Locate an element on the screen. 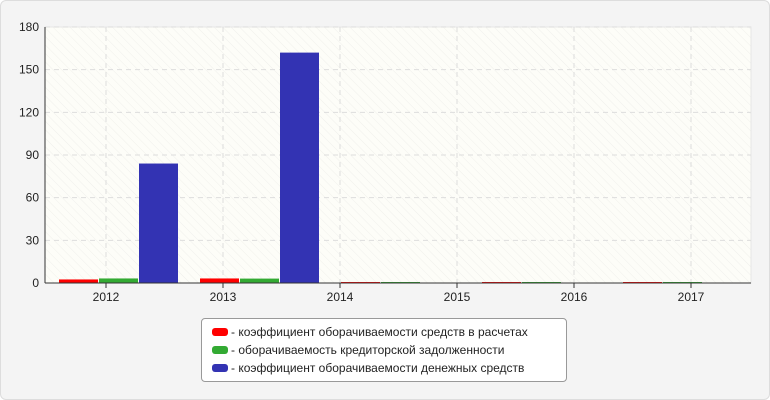  x-tick-label: 2013 is located at coordinates (223, 297).